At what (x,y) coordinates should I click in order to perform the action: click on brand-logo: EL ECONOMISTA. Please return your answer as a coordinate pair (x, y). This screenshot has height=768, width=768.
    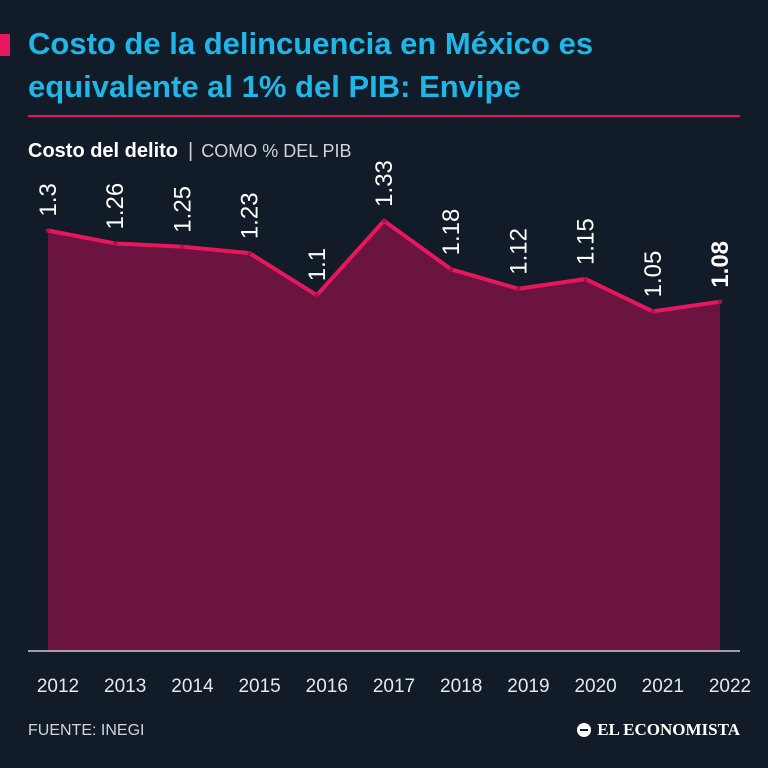
    Looking at the image, I should click on (658, 730).